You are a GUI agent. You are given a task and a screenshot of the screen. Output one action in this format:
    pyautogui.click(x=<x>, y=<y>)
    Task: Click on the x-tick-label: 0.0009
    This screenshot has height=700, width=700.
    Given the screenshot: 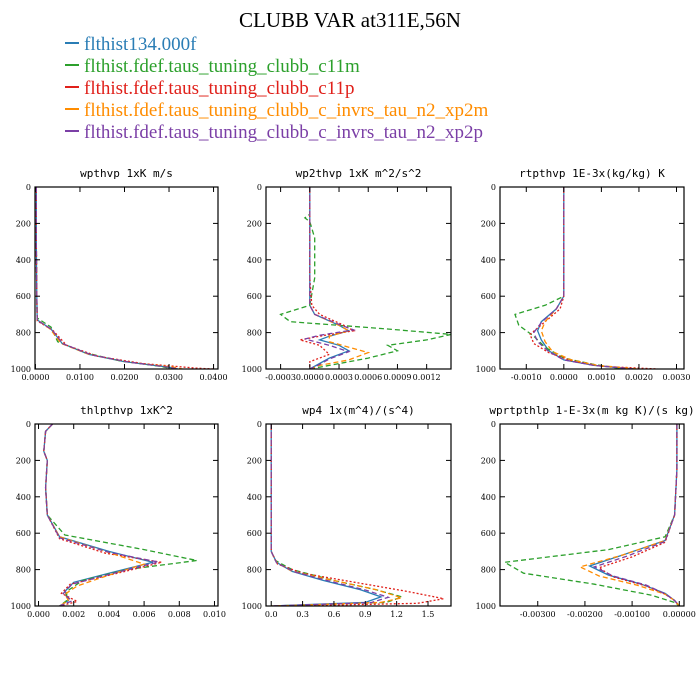 What is the action you would take?
    pyautogui.click(x=397, y=377)
    